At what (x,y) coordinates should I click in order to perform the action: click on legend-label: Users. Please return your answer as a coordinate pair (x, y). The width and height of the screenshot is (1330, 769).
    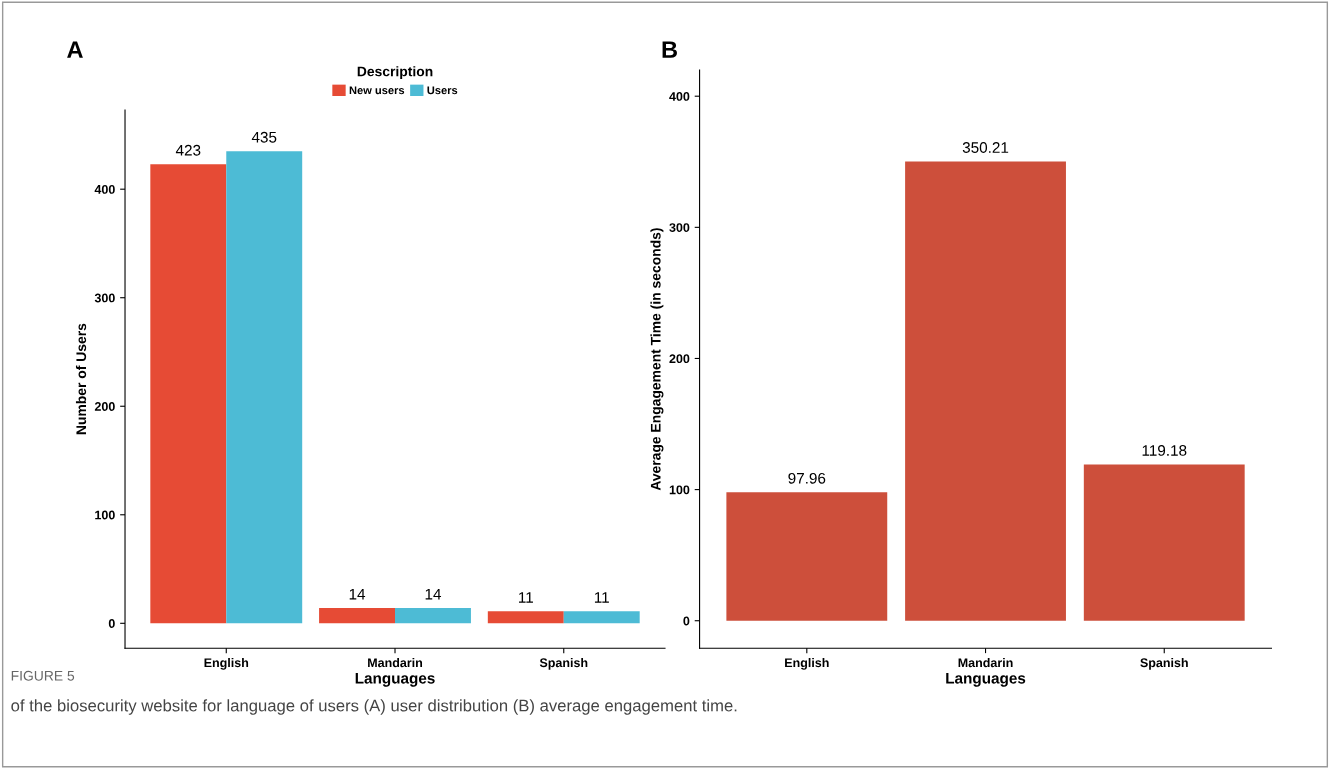
    Looking at the image, I should click on (442, 90).